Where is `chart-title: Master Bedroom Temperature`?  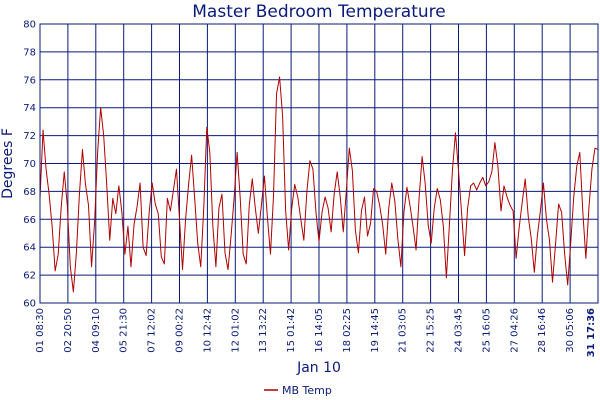
chart-title: Master Bedroom Temperature is located at coordinates (318, 12).